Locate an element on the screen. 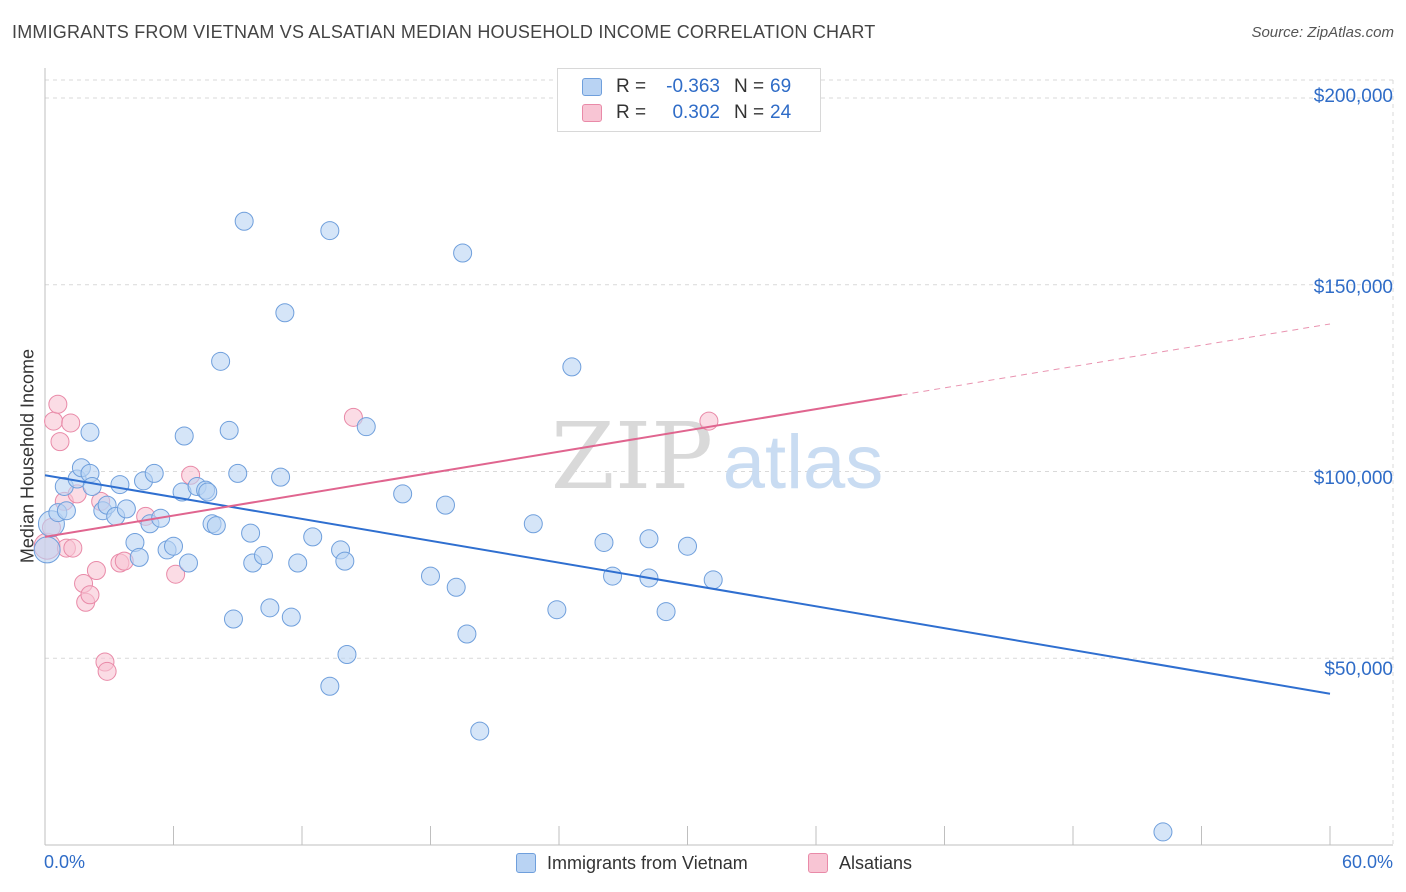  bottom-legend-label: Alsatians is located at coordinates (876, 863).